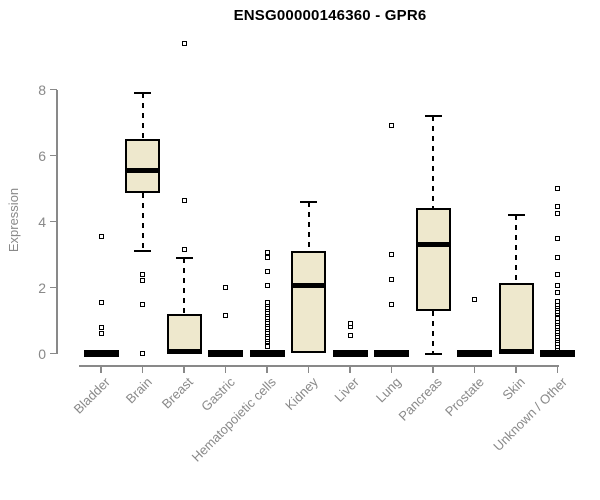 This screenshot has height=500, width=600. What do you see at coordinates (142, 170) in the screenshot?
I see `median-brain` at bounding box center [142, 170].